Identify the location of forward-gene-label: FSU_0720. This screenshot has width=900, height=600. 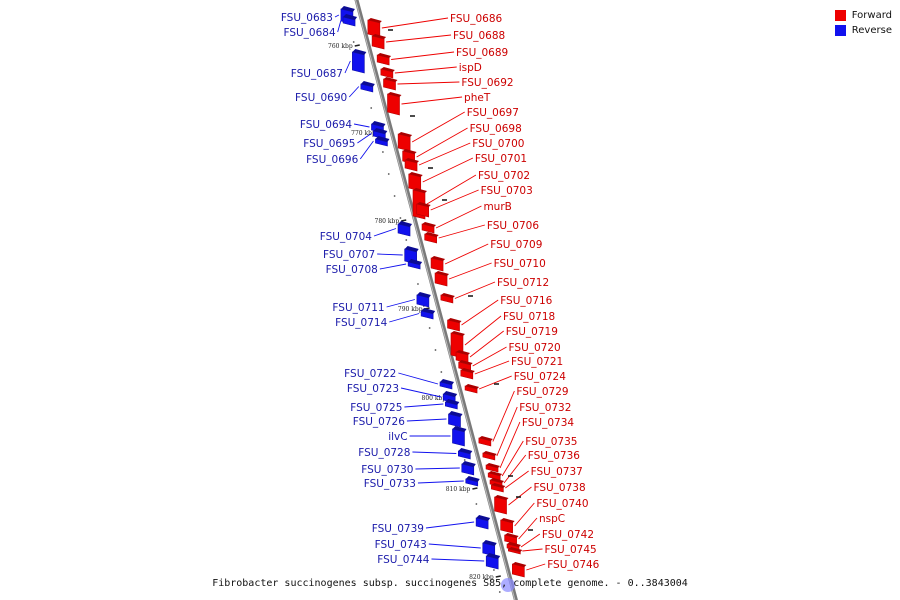
(535, 348).